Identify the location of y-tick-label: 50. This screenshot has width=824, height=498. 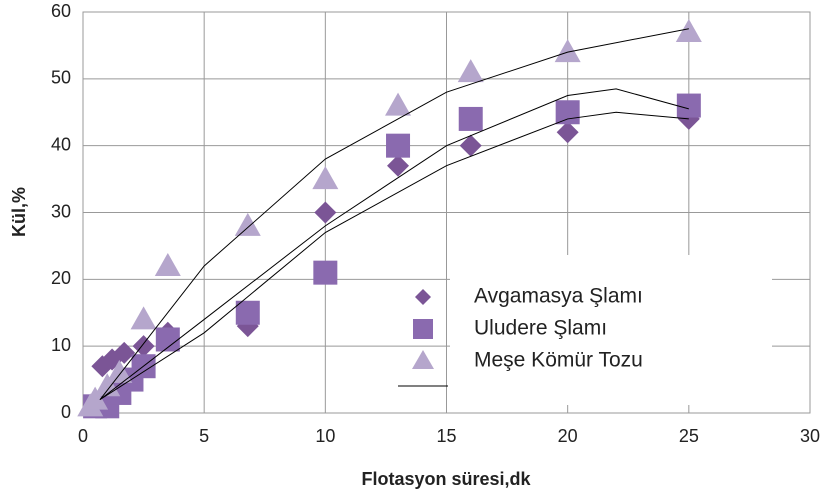
(61, 78).